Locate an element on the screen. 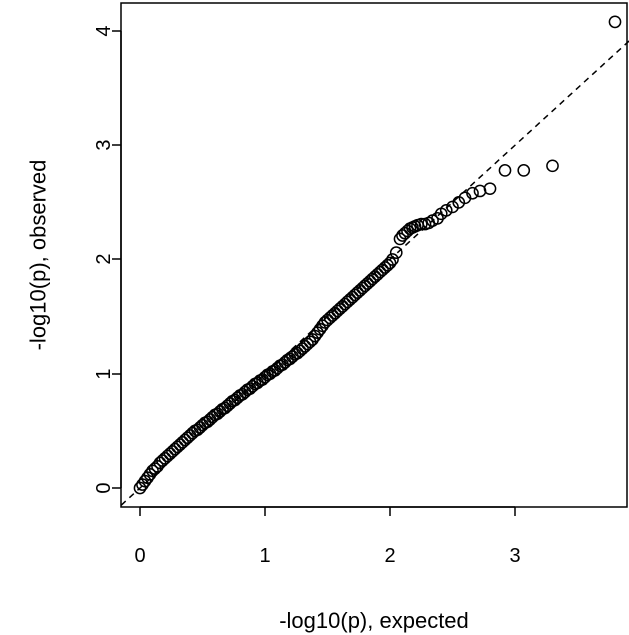 The width and height of the screenshot is (629, 635). x-axis-title: -log10(p), expected is located at coordinates (374, 620).